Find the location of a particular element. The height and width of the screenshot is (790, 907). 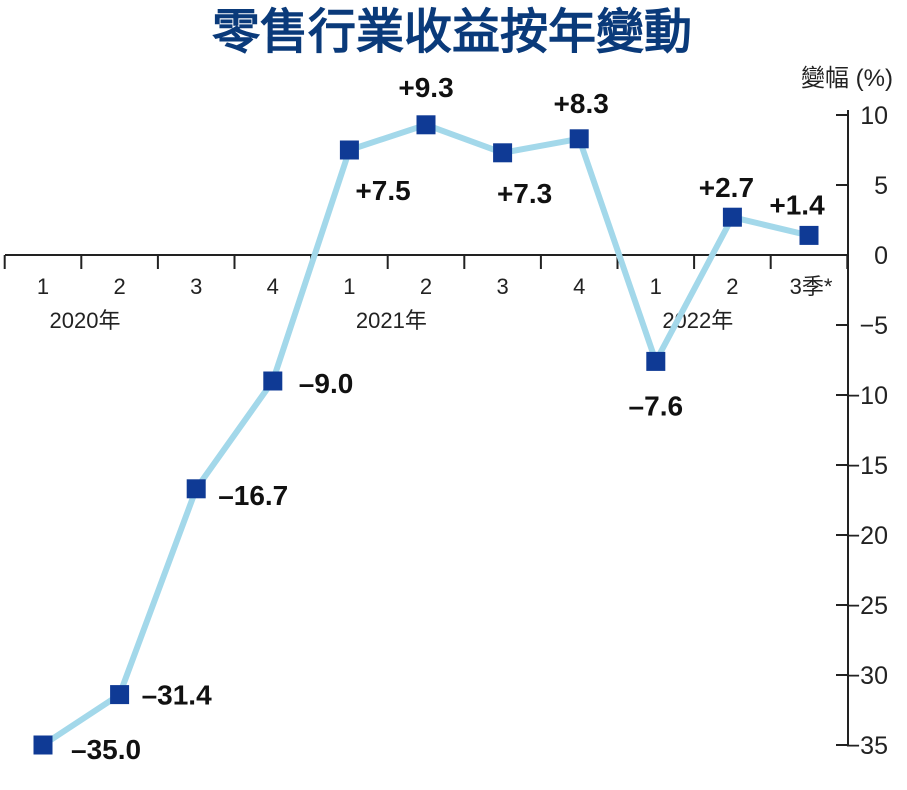

y-tick-label: −10 is located at coordinates (867, 396).